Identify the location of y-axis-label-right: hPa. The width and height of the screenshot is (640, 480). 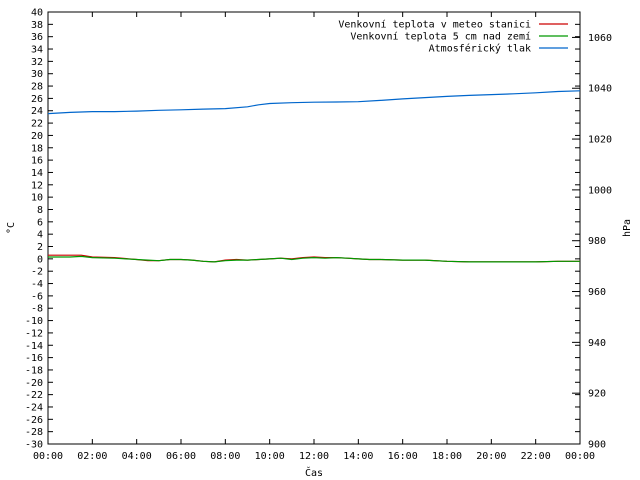
(627, 228).